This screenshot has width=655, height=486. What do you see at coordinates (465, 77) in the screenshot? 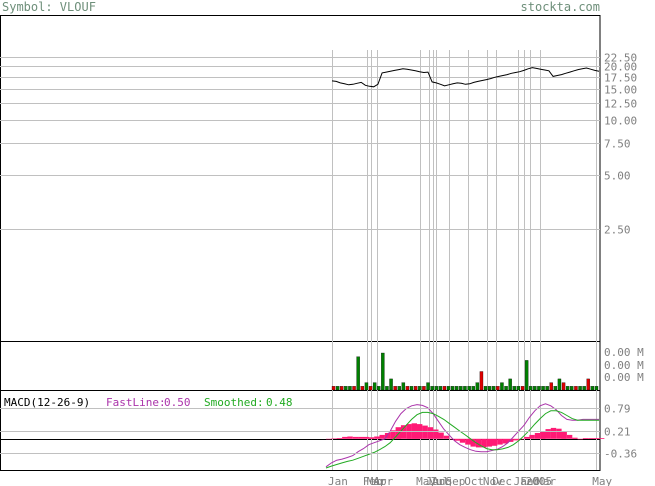
I see `price-line` at bounding box center [465, 77].